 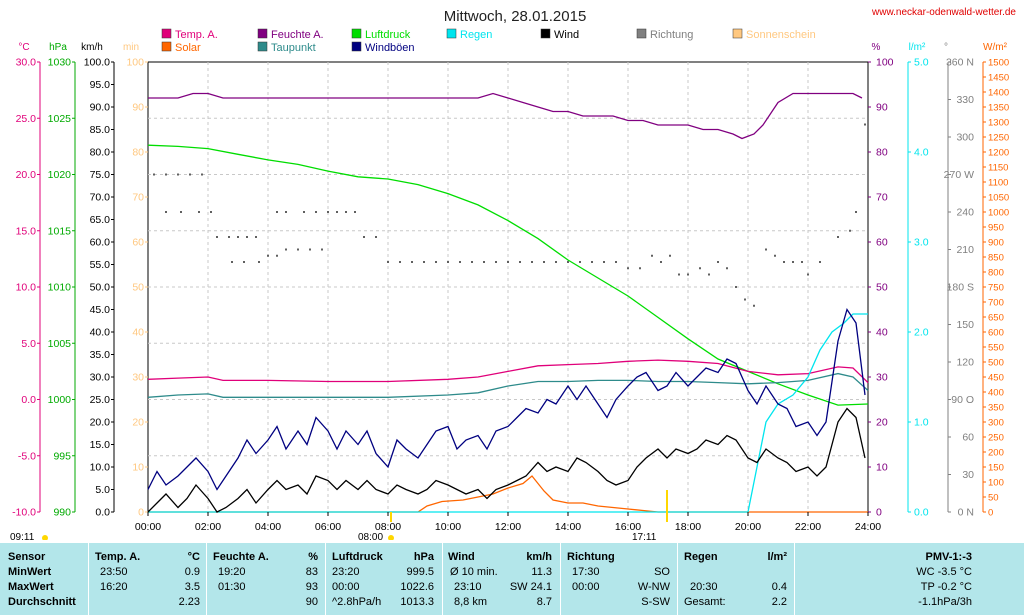 What do you see at coordinates (996, 468) in the screenshot?
I see `axis-label-solar: 150` at bounding box center [996, 468].